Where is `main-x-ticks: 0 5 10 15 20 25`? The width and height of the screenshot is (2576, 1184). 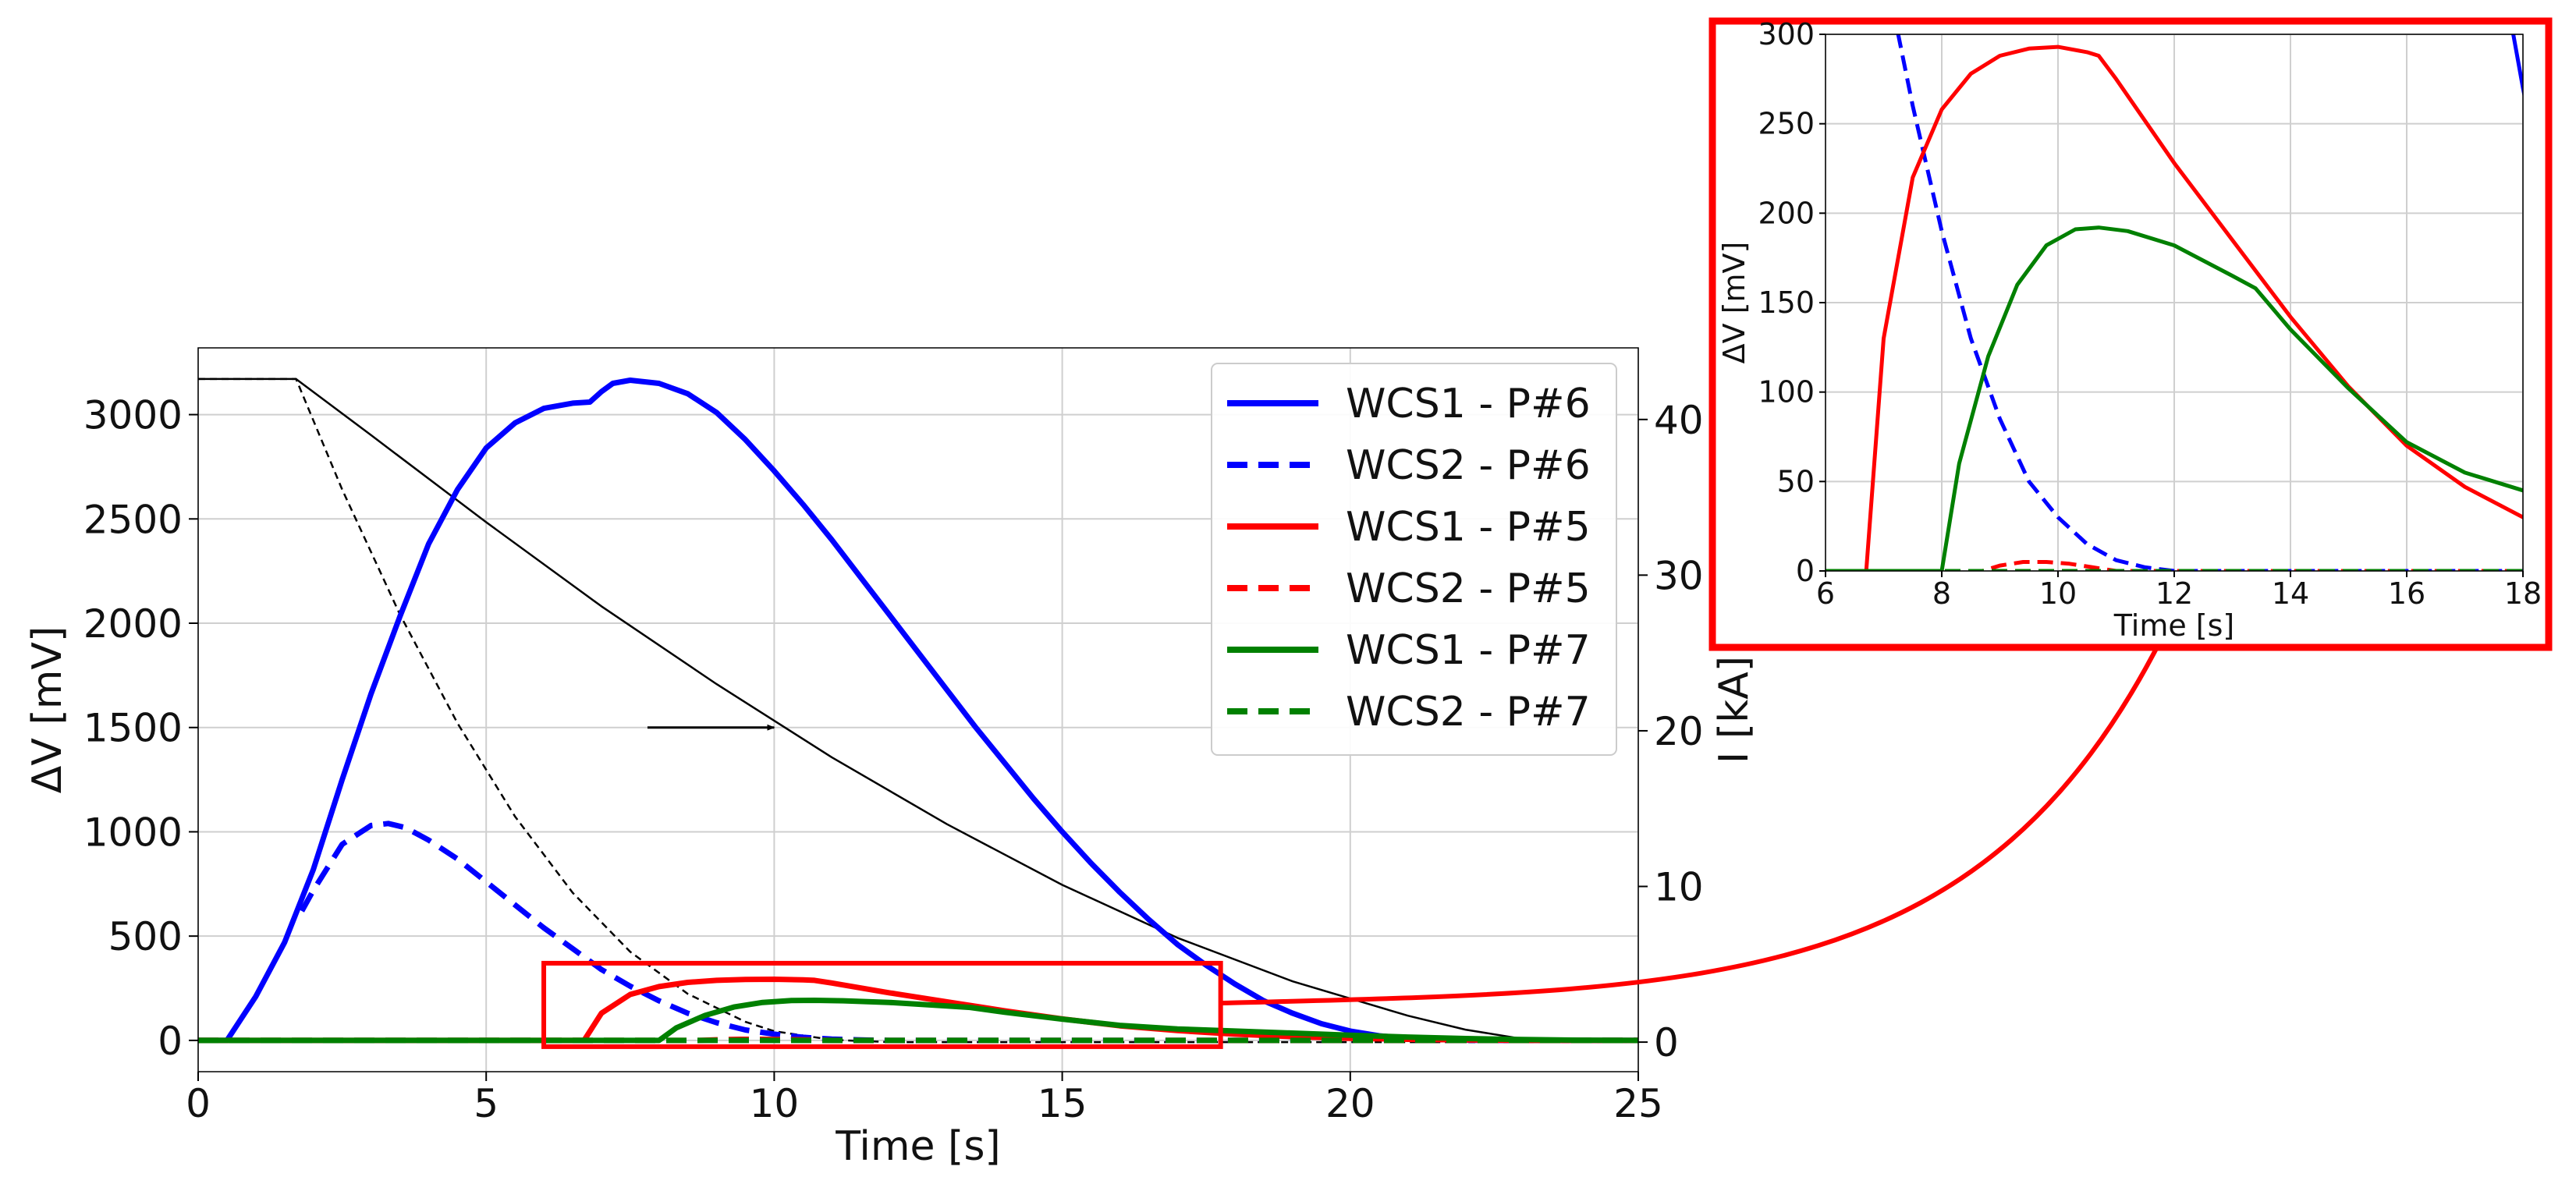 main-x-ticks: 0 5 10 15 20 25 is located at coordinates (924, 1099).